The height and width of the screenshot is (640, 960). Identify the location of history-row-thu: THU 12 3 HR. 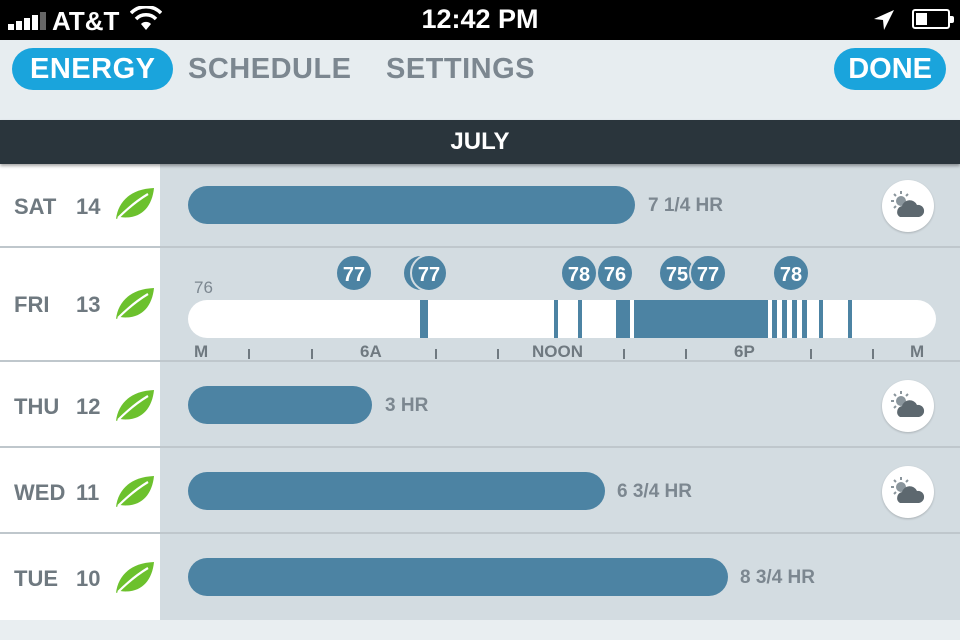
(480, 405).